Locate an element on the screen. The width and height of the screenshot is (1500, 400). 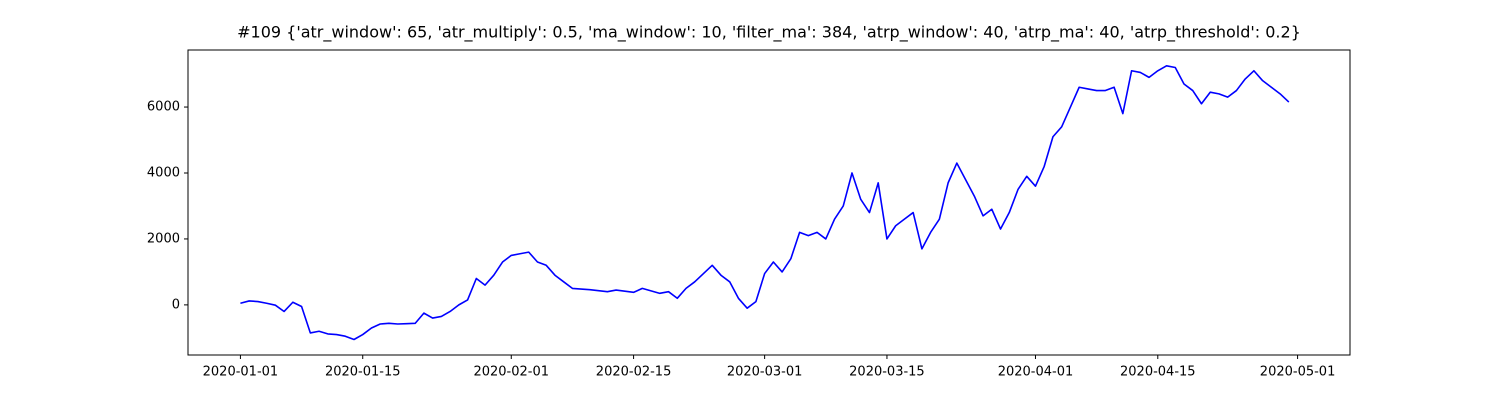
y-tick-label: 0 is located at coordinates (176, 304).